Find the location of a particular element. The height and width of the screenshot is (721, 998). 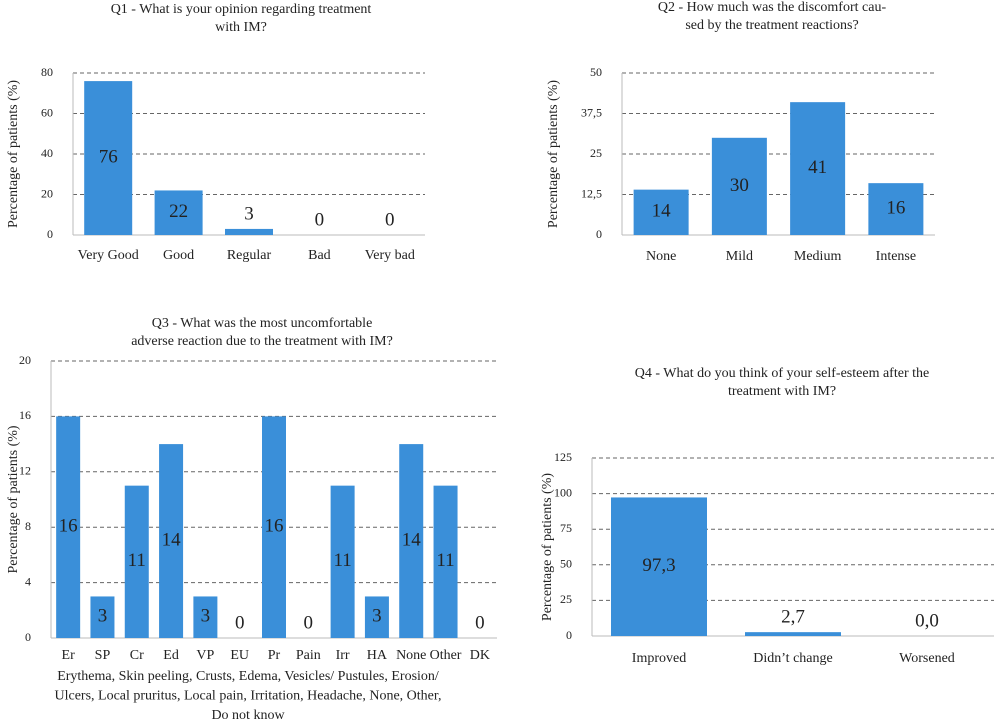

x-tick-label: Pr is located at coordinates (274, 655).